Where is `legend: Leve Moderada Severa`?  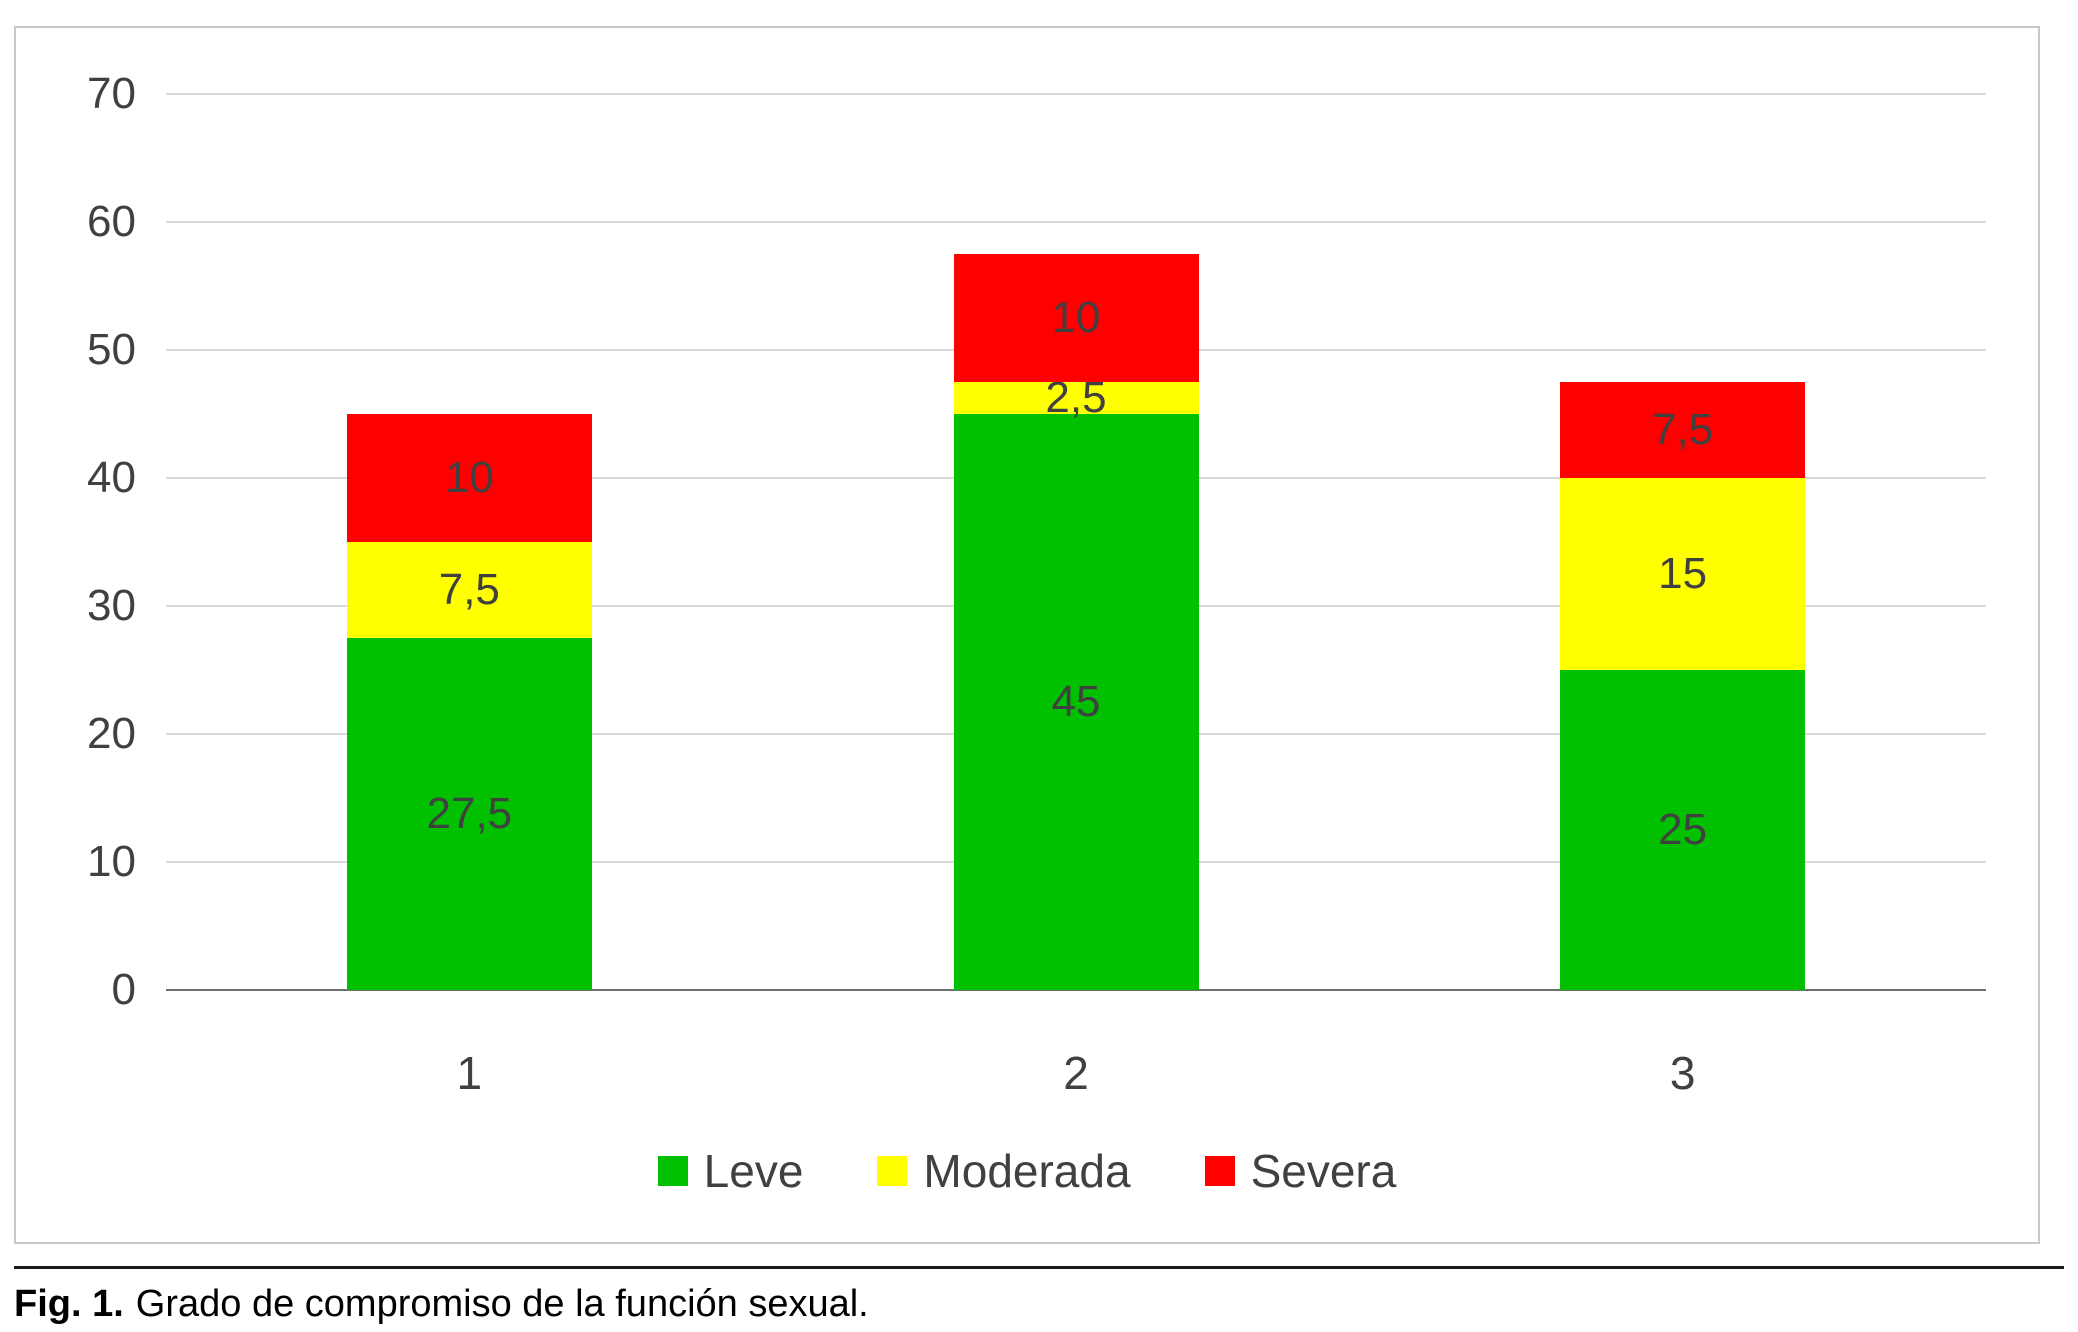 legend: Leve Moderada Severa is located at coordinates (1027, 1171).